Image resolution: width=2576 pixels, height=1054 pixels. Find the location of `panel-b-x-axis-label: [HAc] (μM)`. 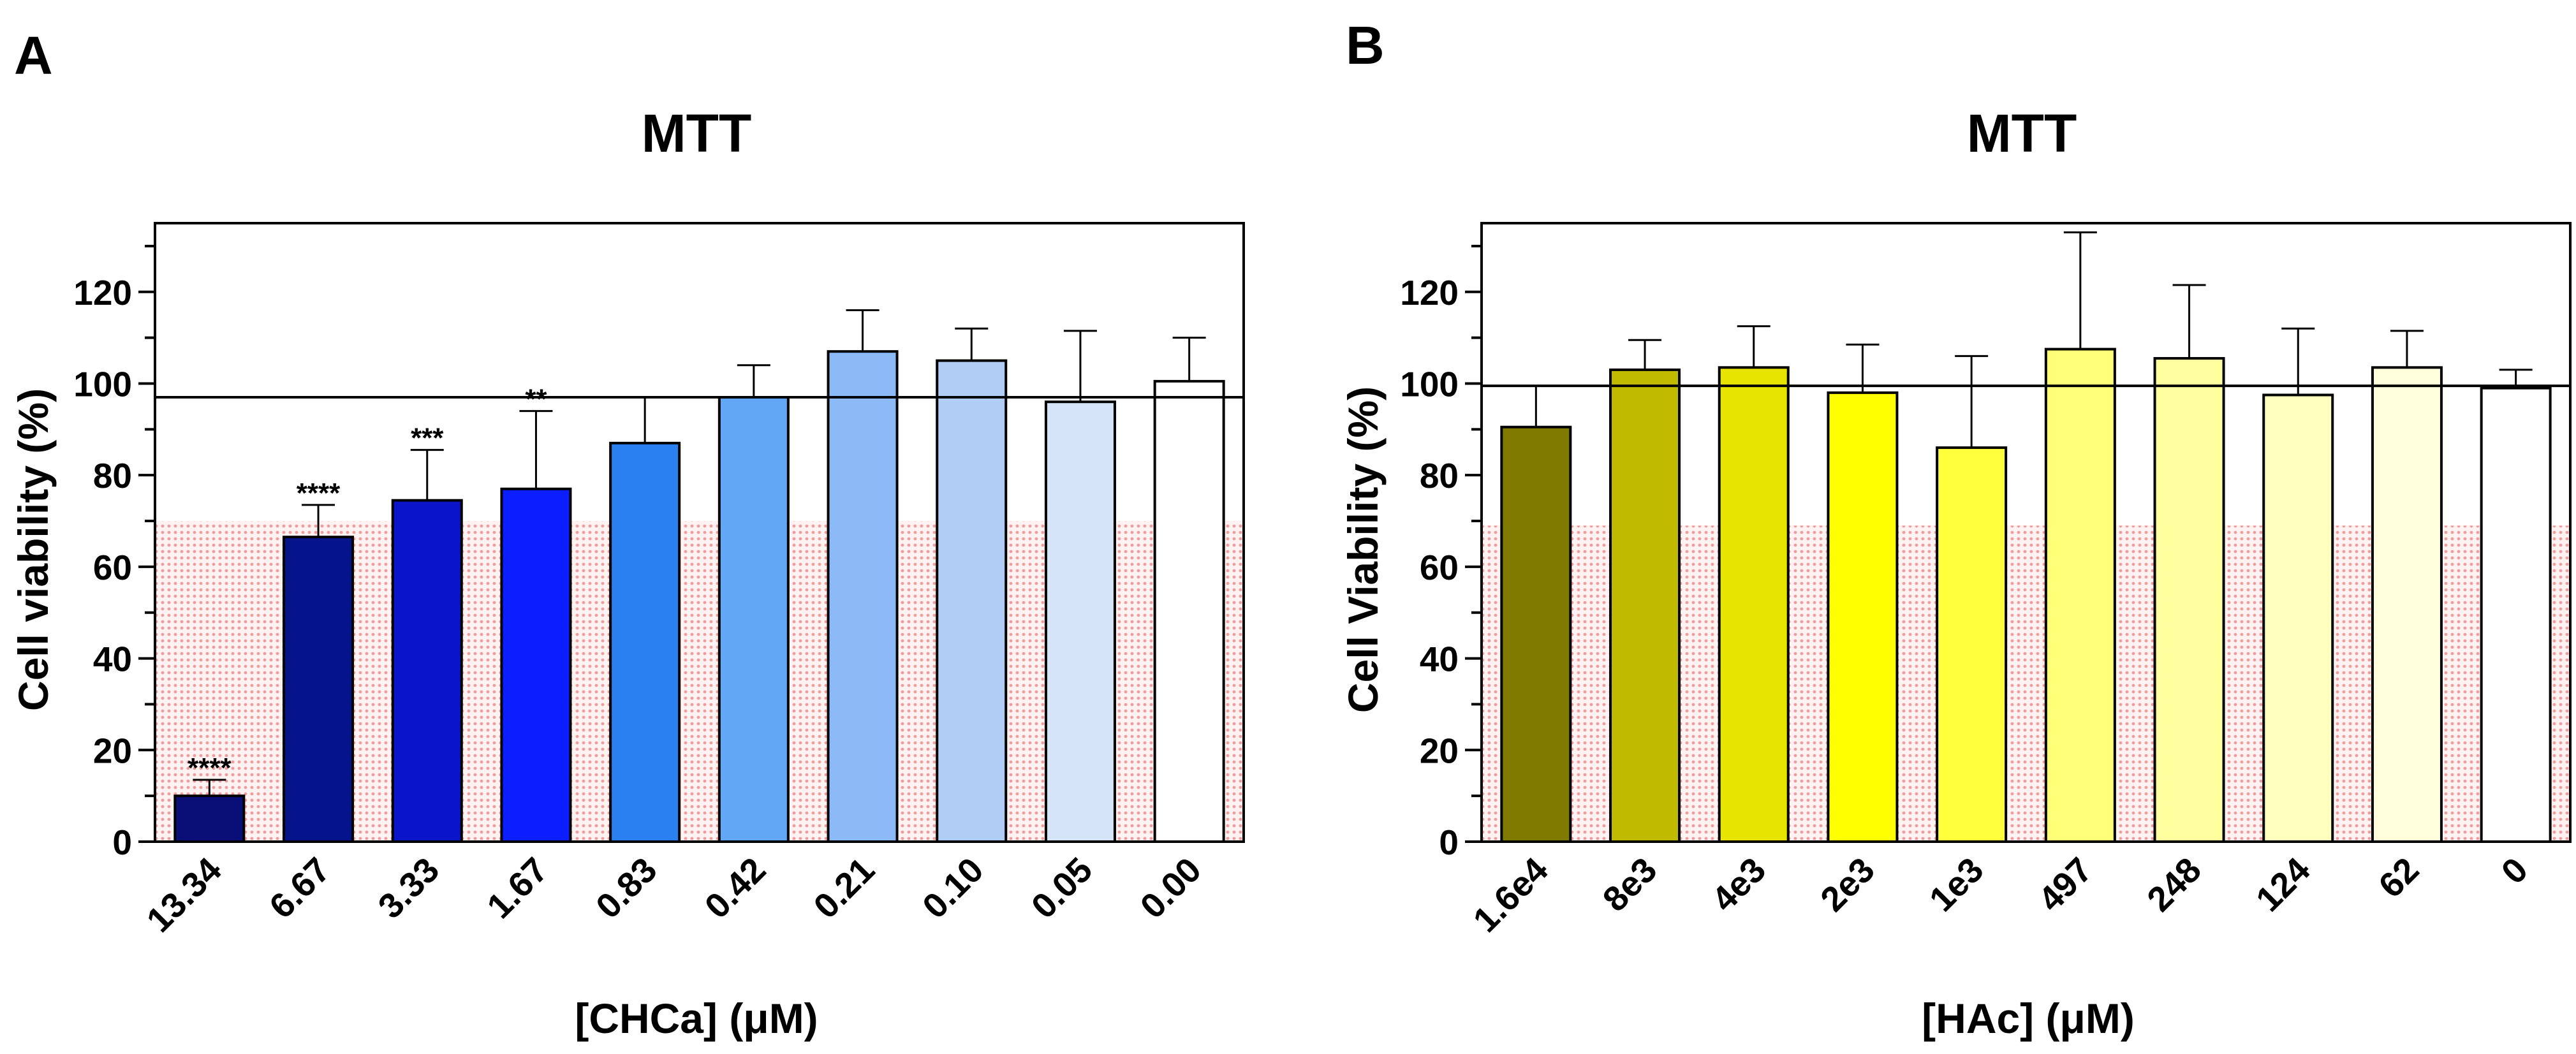

panel-b-x-axis-label: [HAc] (μM) is located at coordinates (2028, 1018).